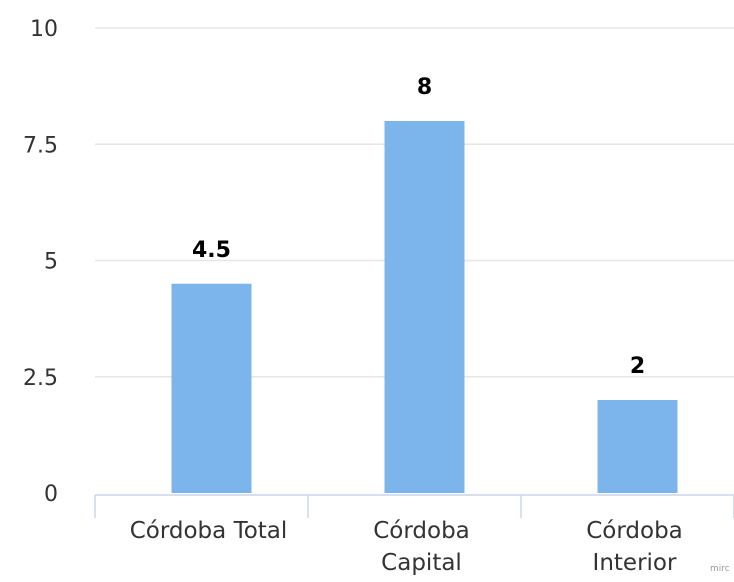  Describe the element at coordinates (40, 262) in the screenshot. I see `y-axis-tick-labels: 0 2.5 5 7.5 10` at that location.